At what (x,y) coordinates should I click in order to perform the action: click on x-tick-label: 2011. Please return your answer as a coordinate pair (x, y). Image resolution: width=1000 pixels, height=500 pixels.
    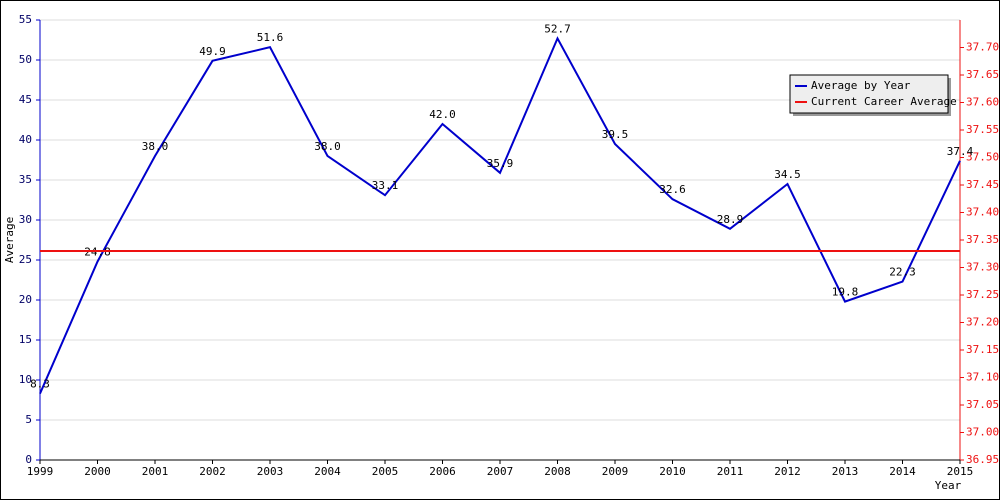
    Looking at the image, I should click on (730, 471).